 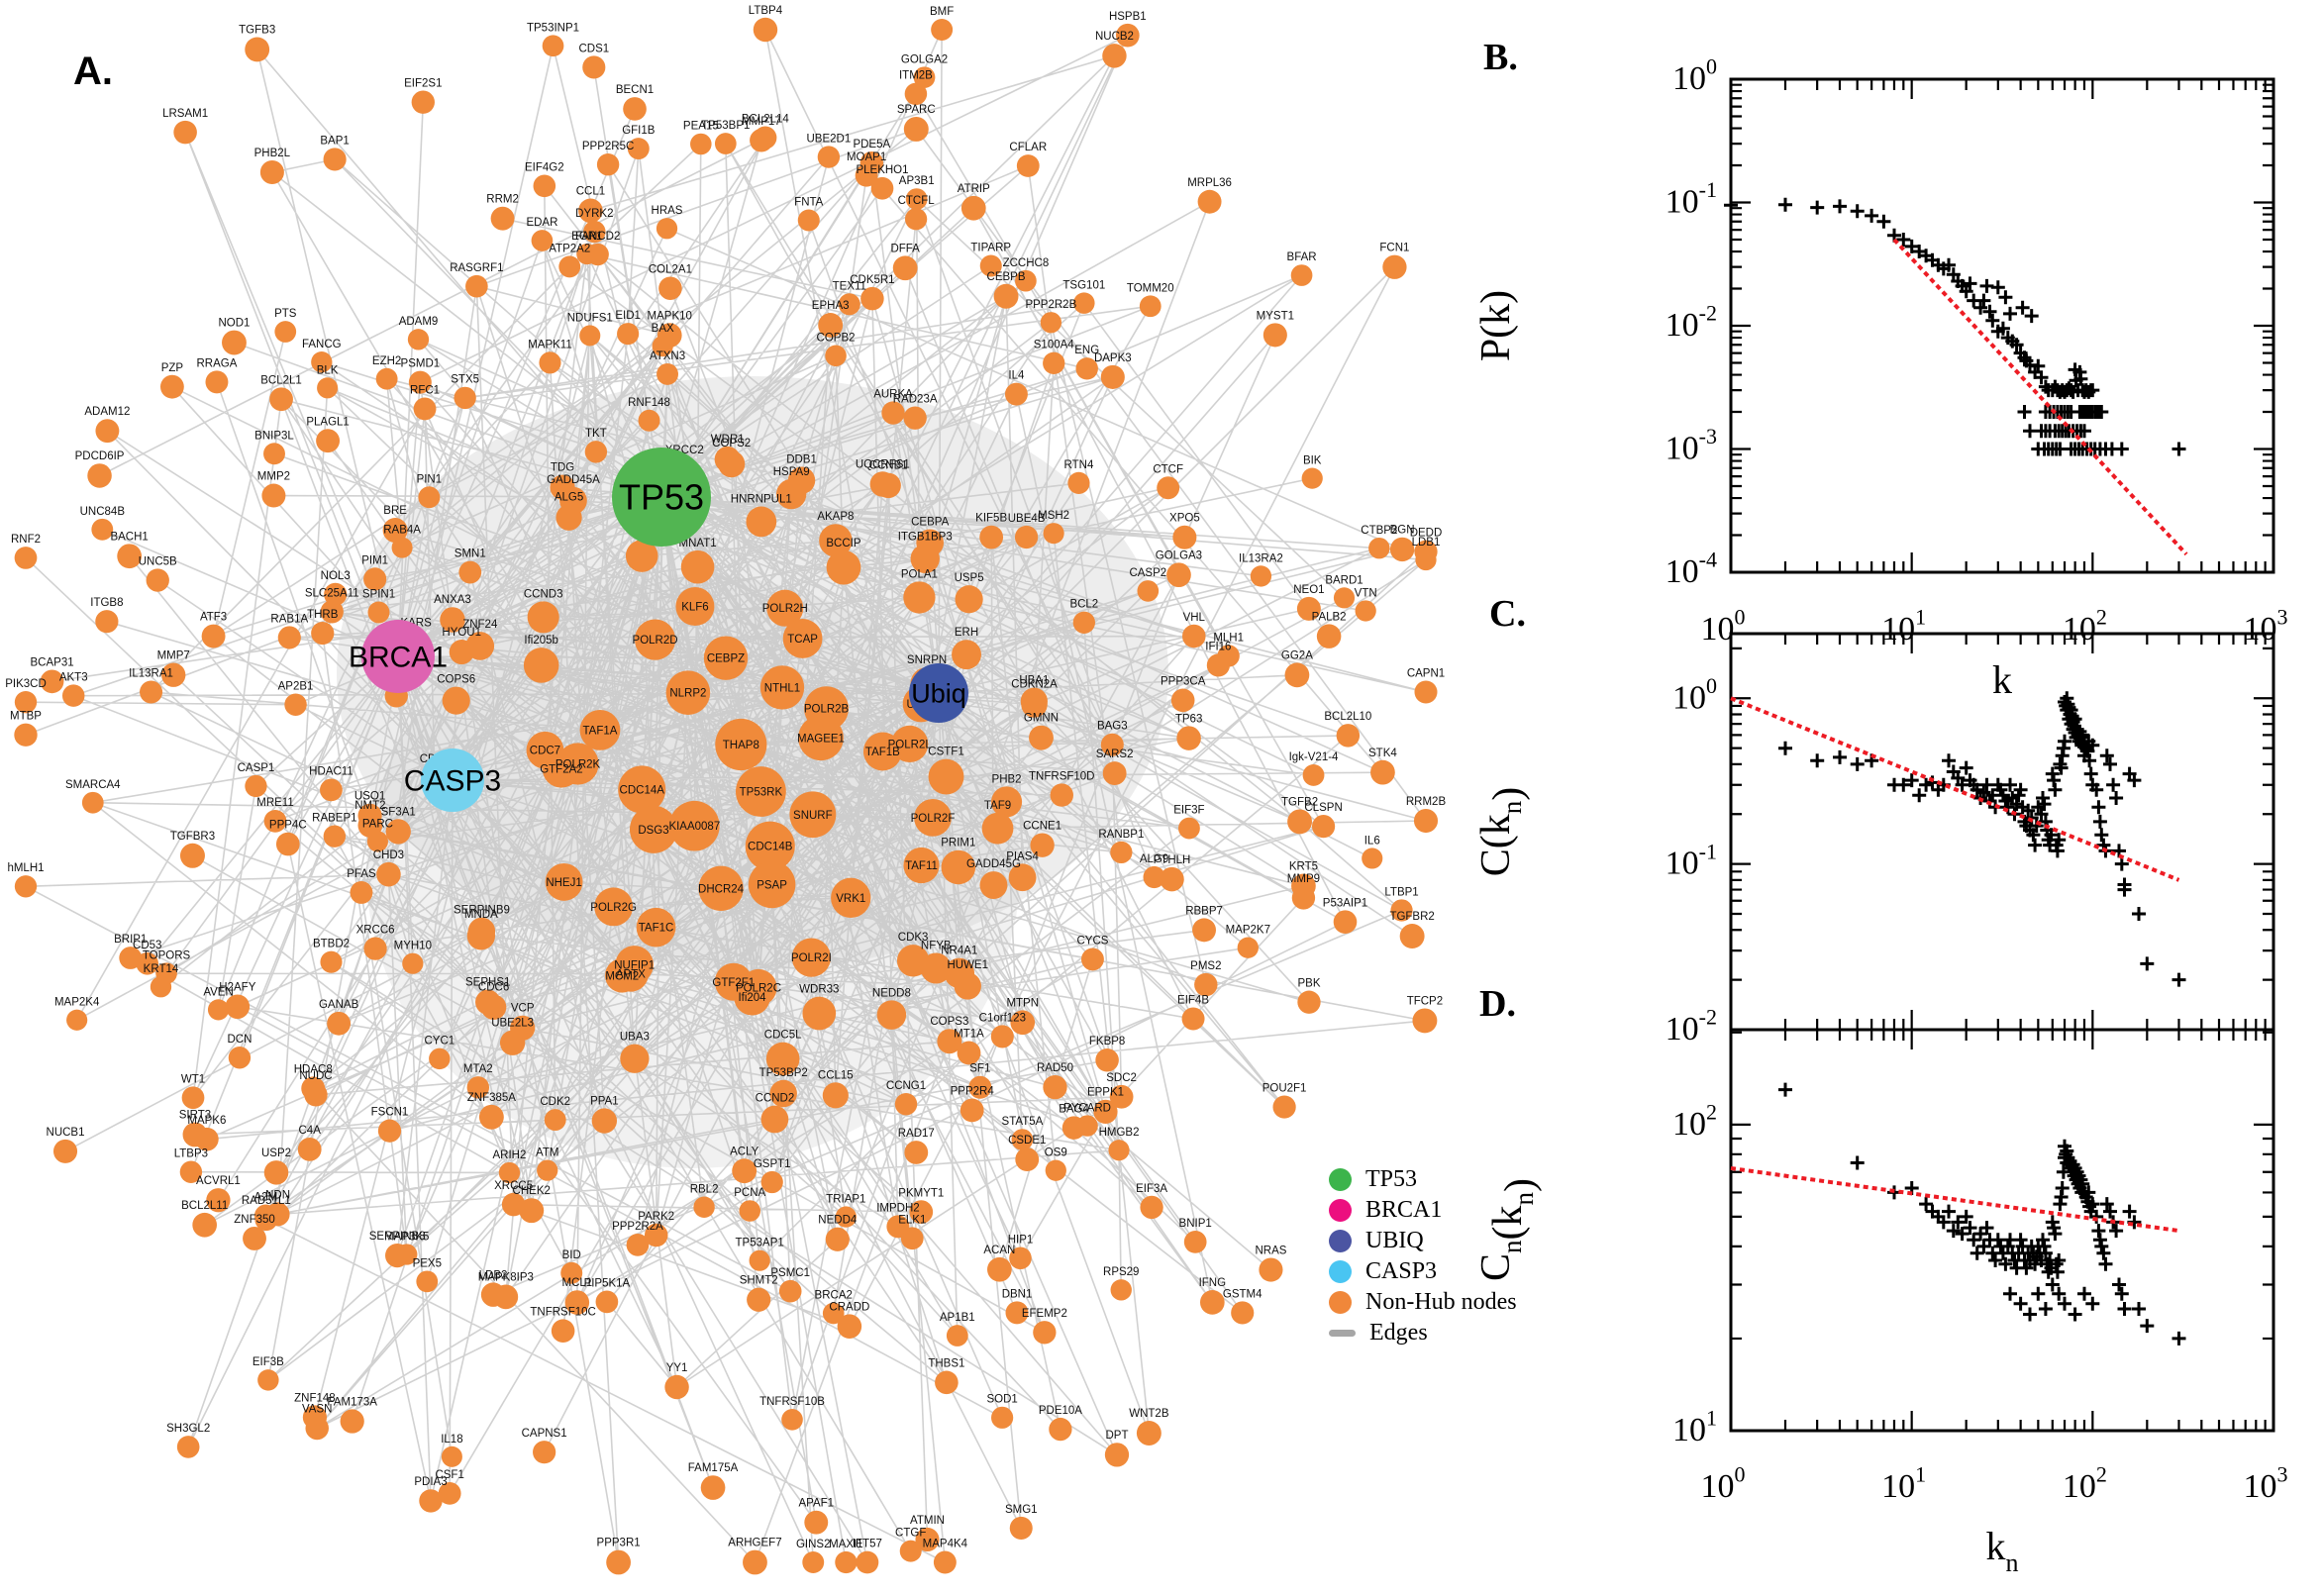 I want to click on gene-label: EIF4B, so click(x=1193, y=1001).